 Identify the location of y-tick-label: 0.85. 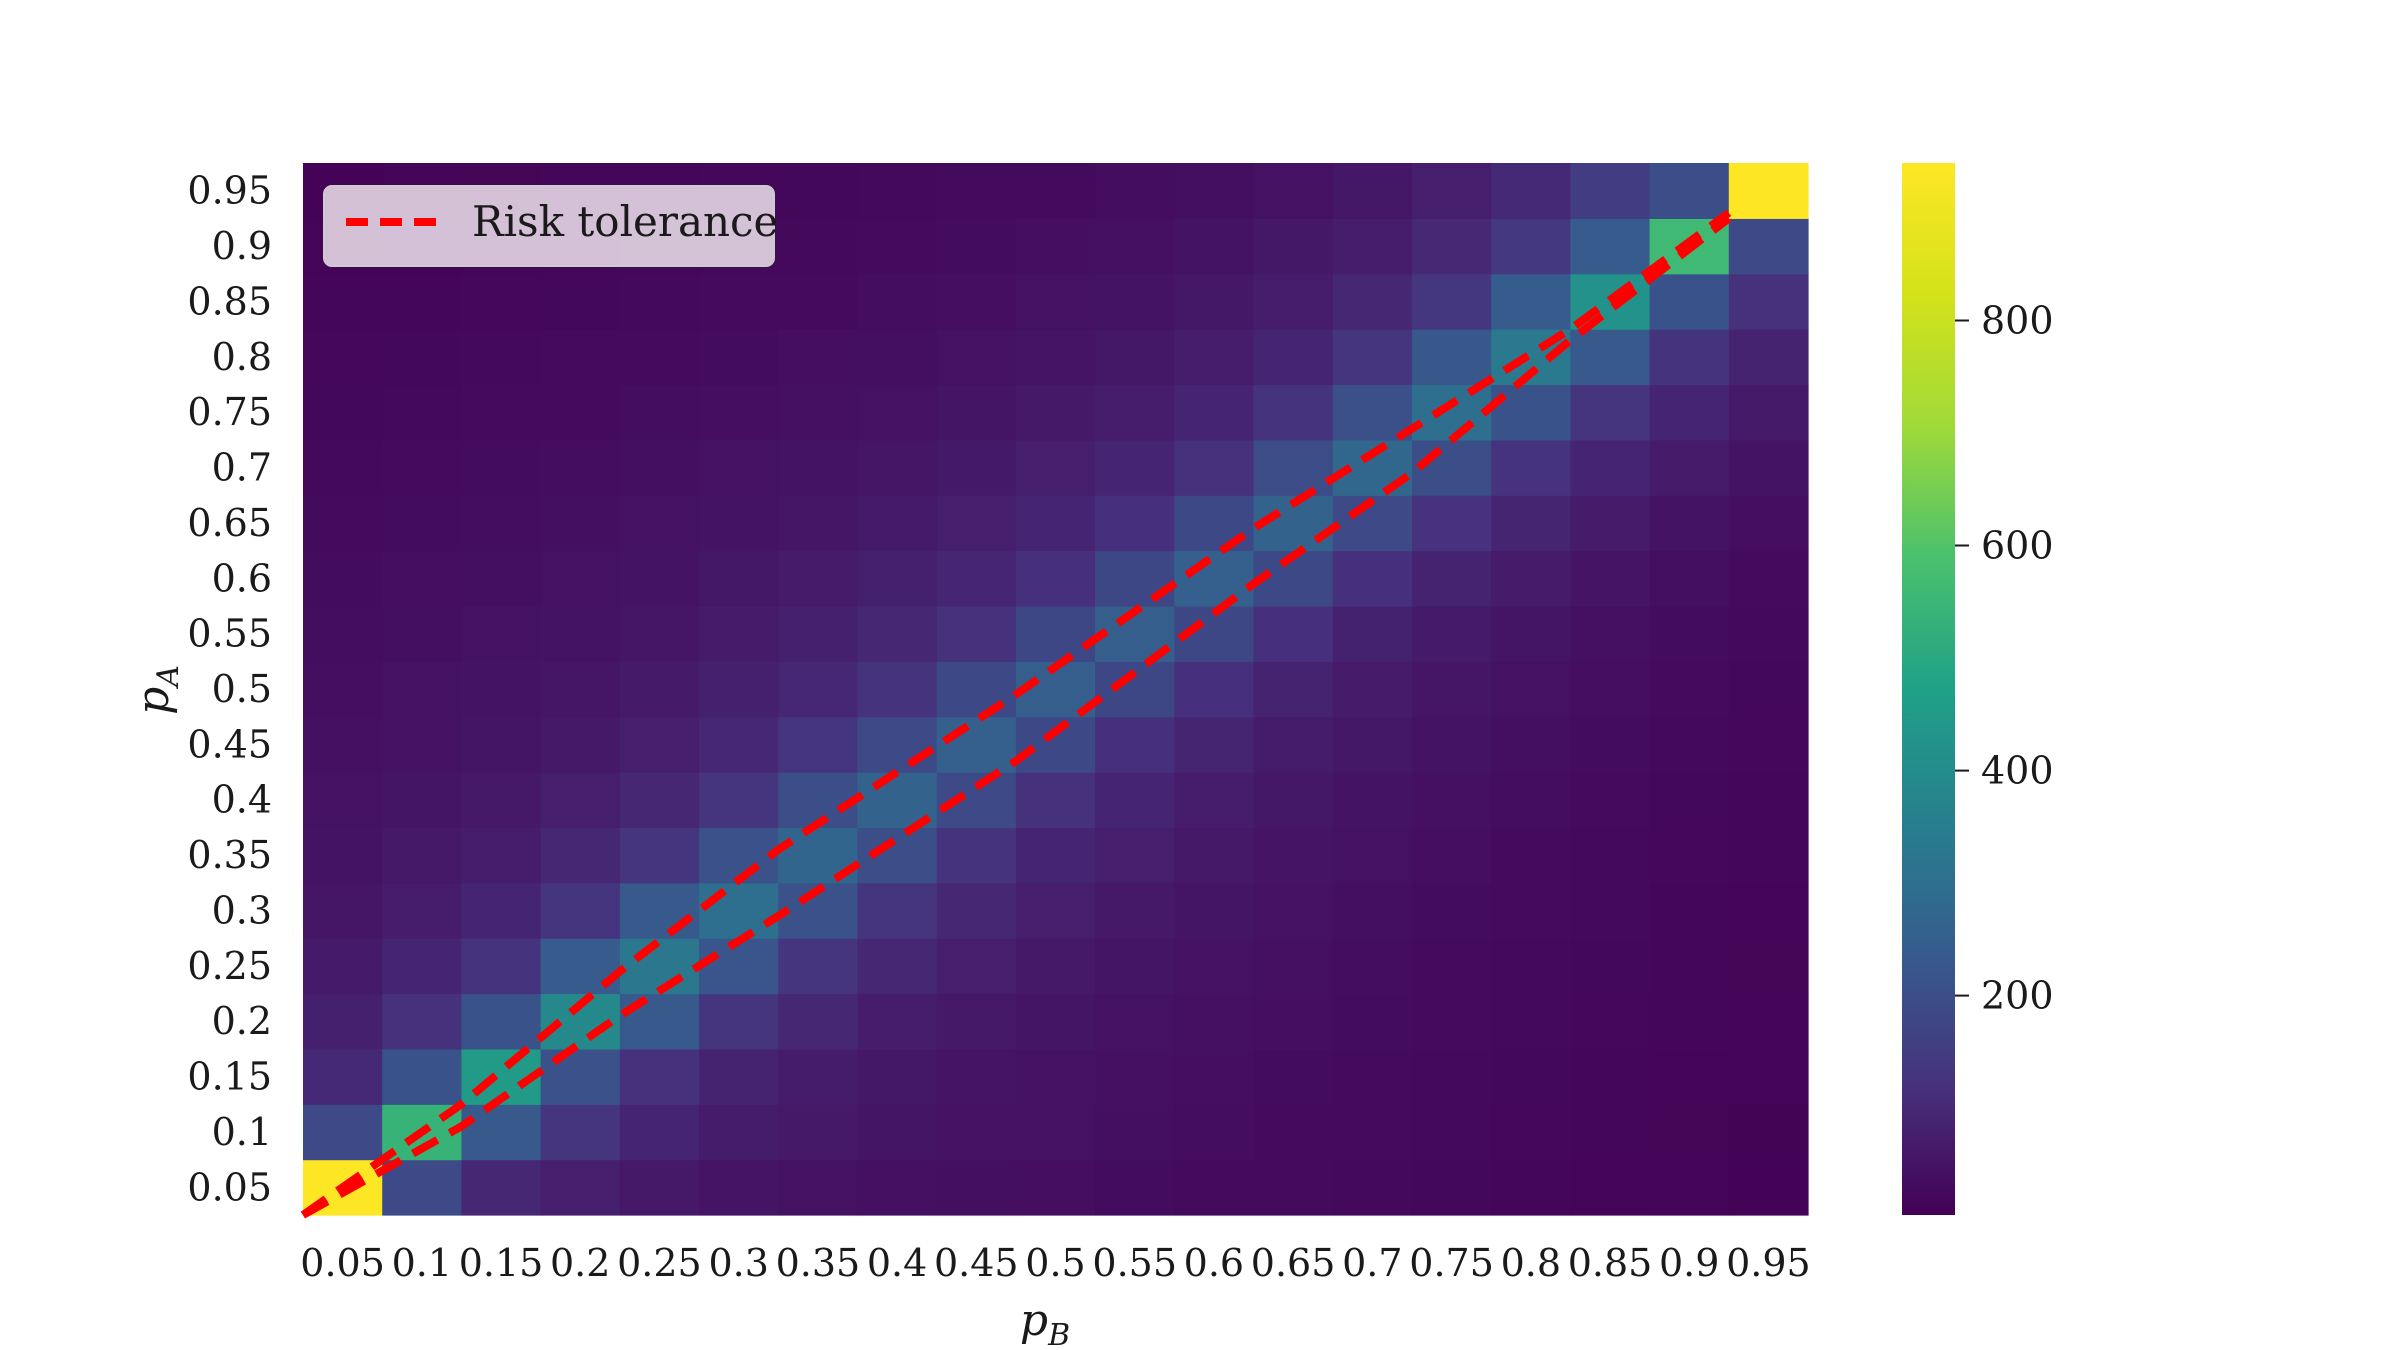
(229, 301).